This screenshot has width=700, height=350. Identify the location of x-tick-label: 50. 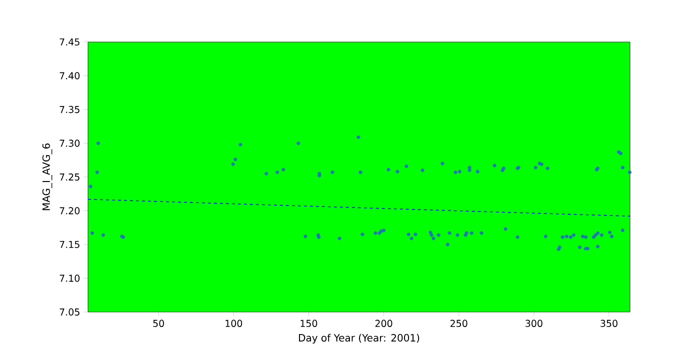
(158, 323).